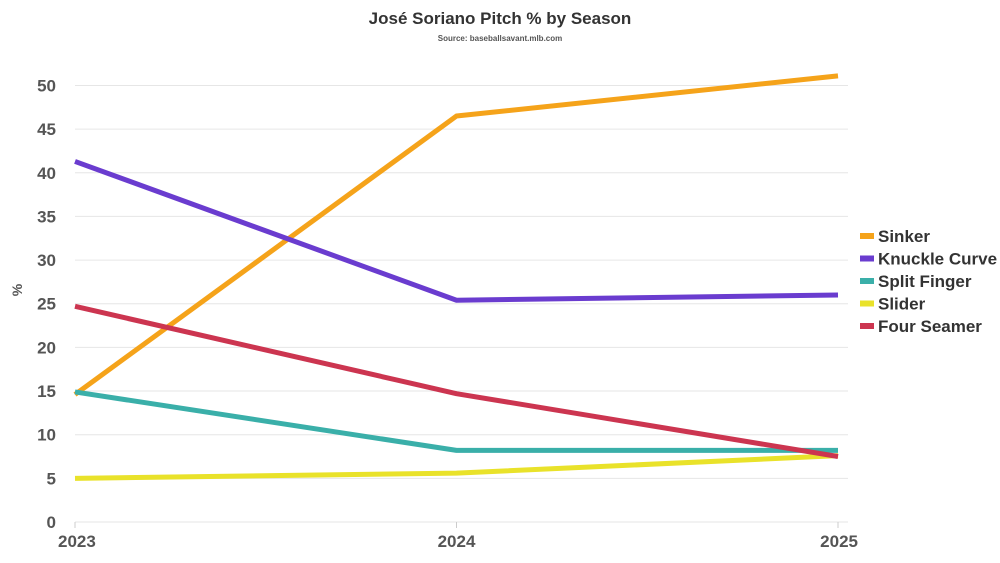  I want to click on x-tick-label: 2025, so click(839, 541).